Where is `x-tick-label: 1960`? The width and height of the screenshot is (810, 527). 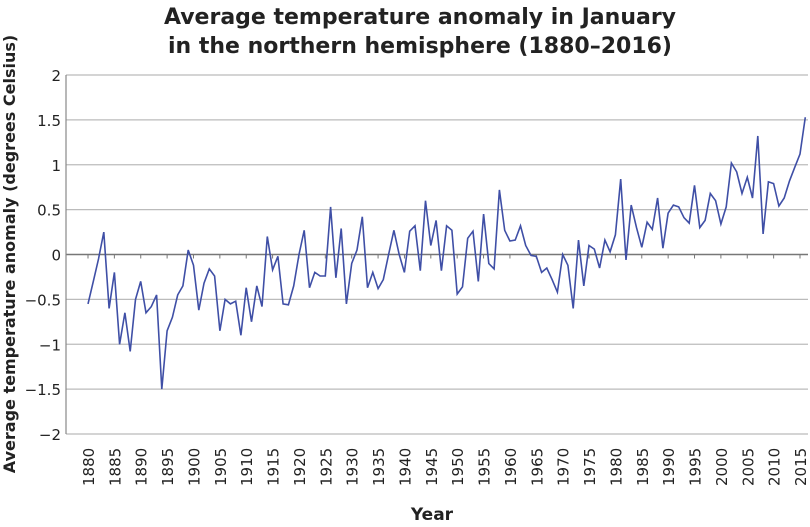
x-tick-label: 1960 is located at coordinates (511, 467).